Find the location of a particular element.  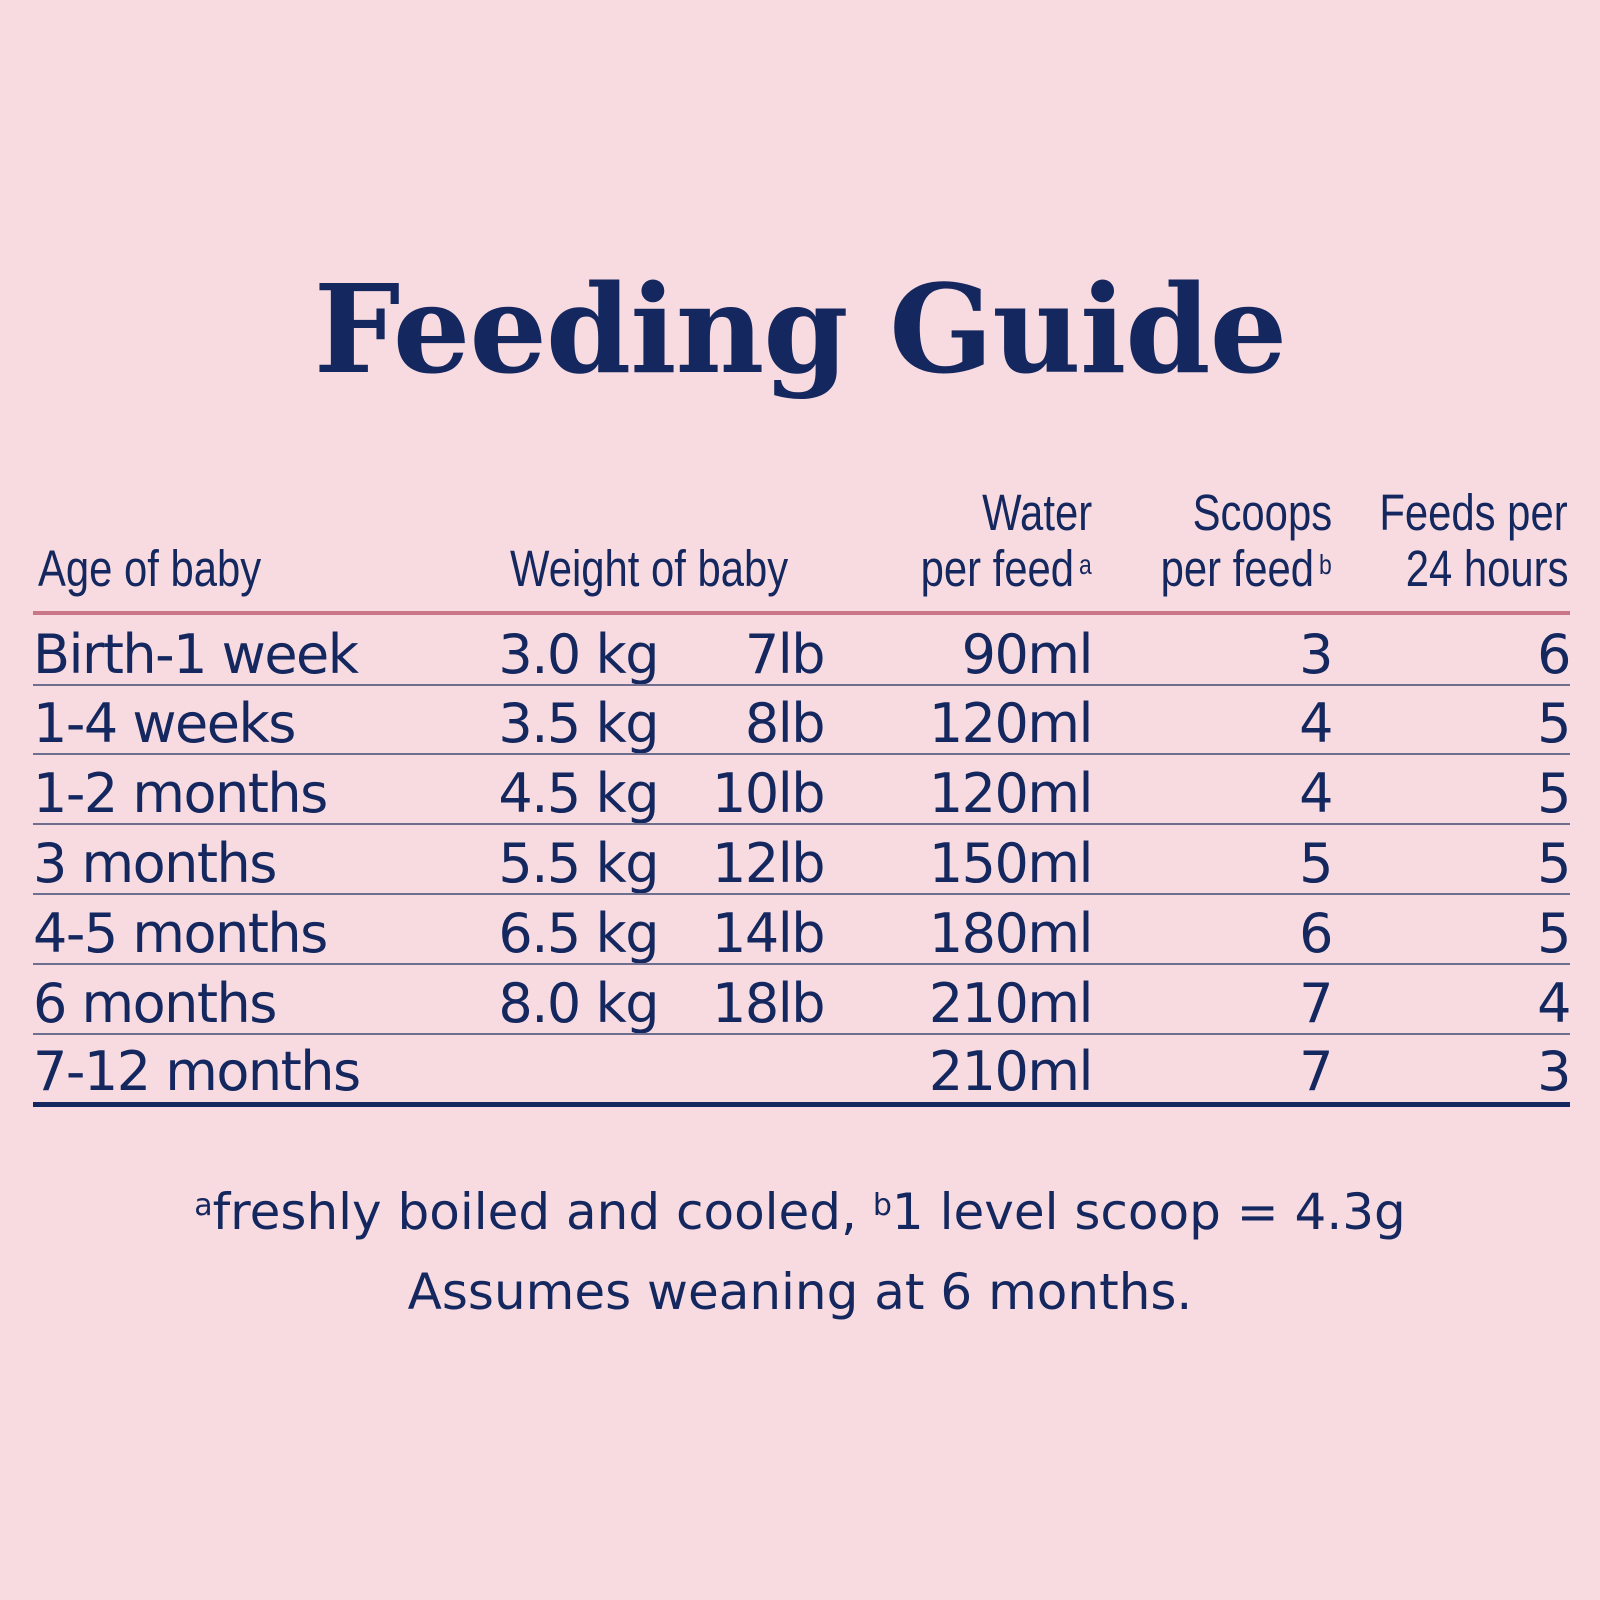

cell-weight-lb: 8lb is located at coordinates (785, 723).